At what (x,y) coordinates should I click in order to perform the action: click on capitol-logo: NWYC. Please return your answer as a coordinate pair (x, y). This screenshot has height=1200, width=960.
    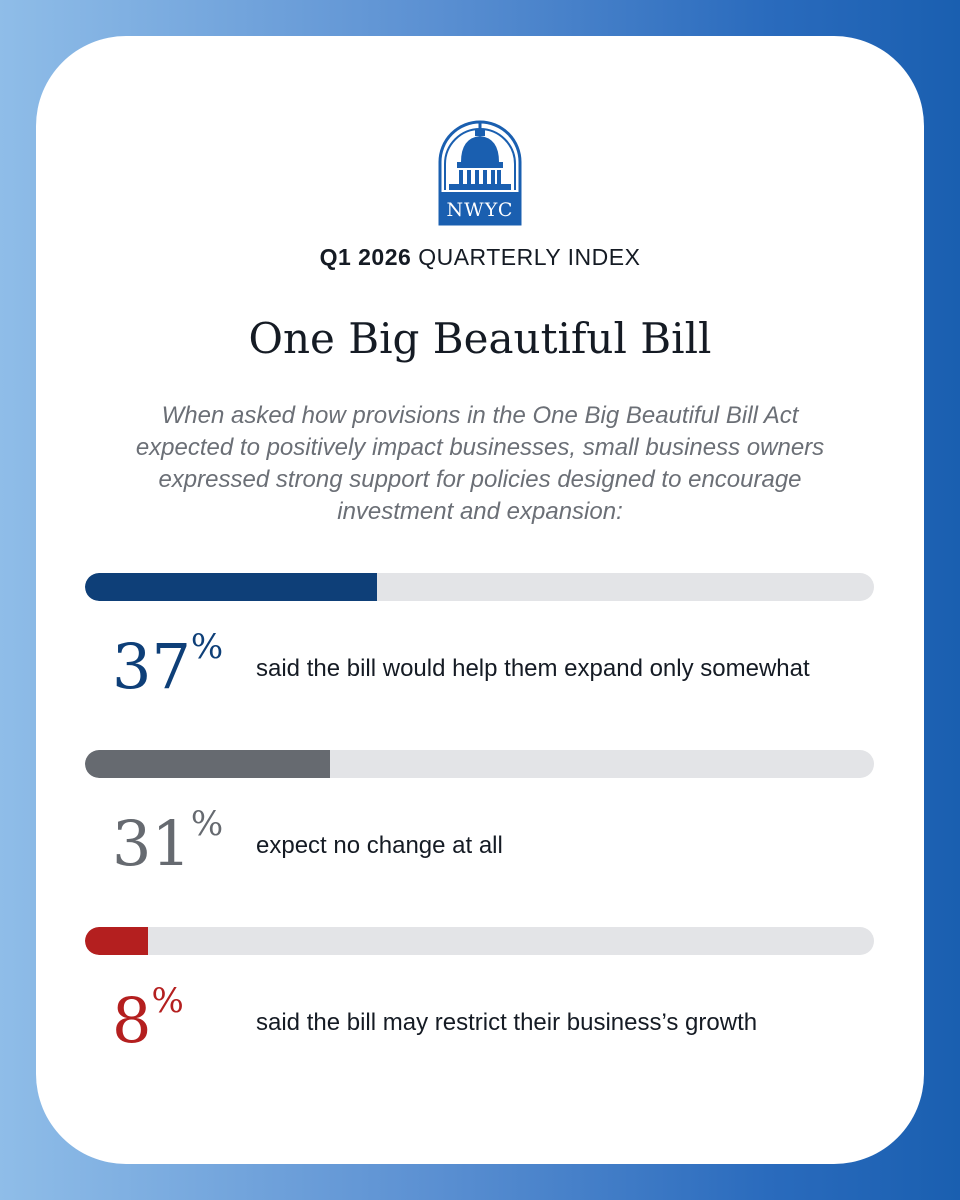
    Looking at the image, I should click on (480, 173).